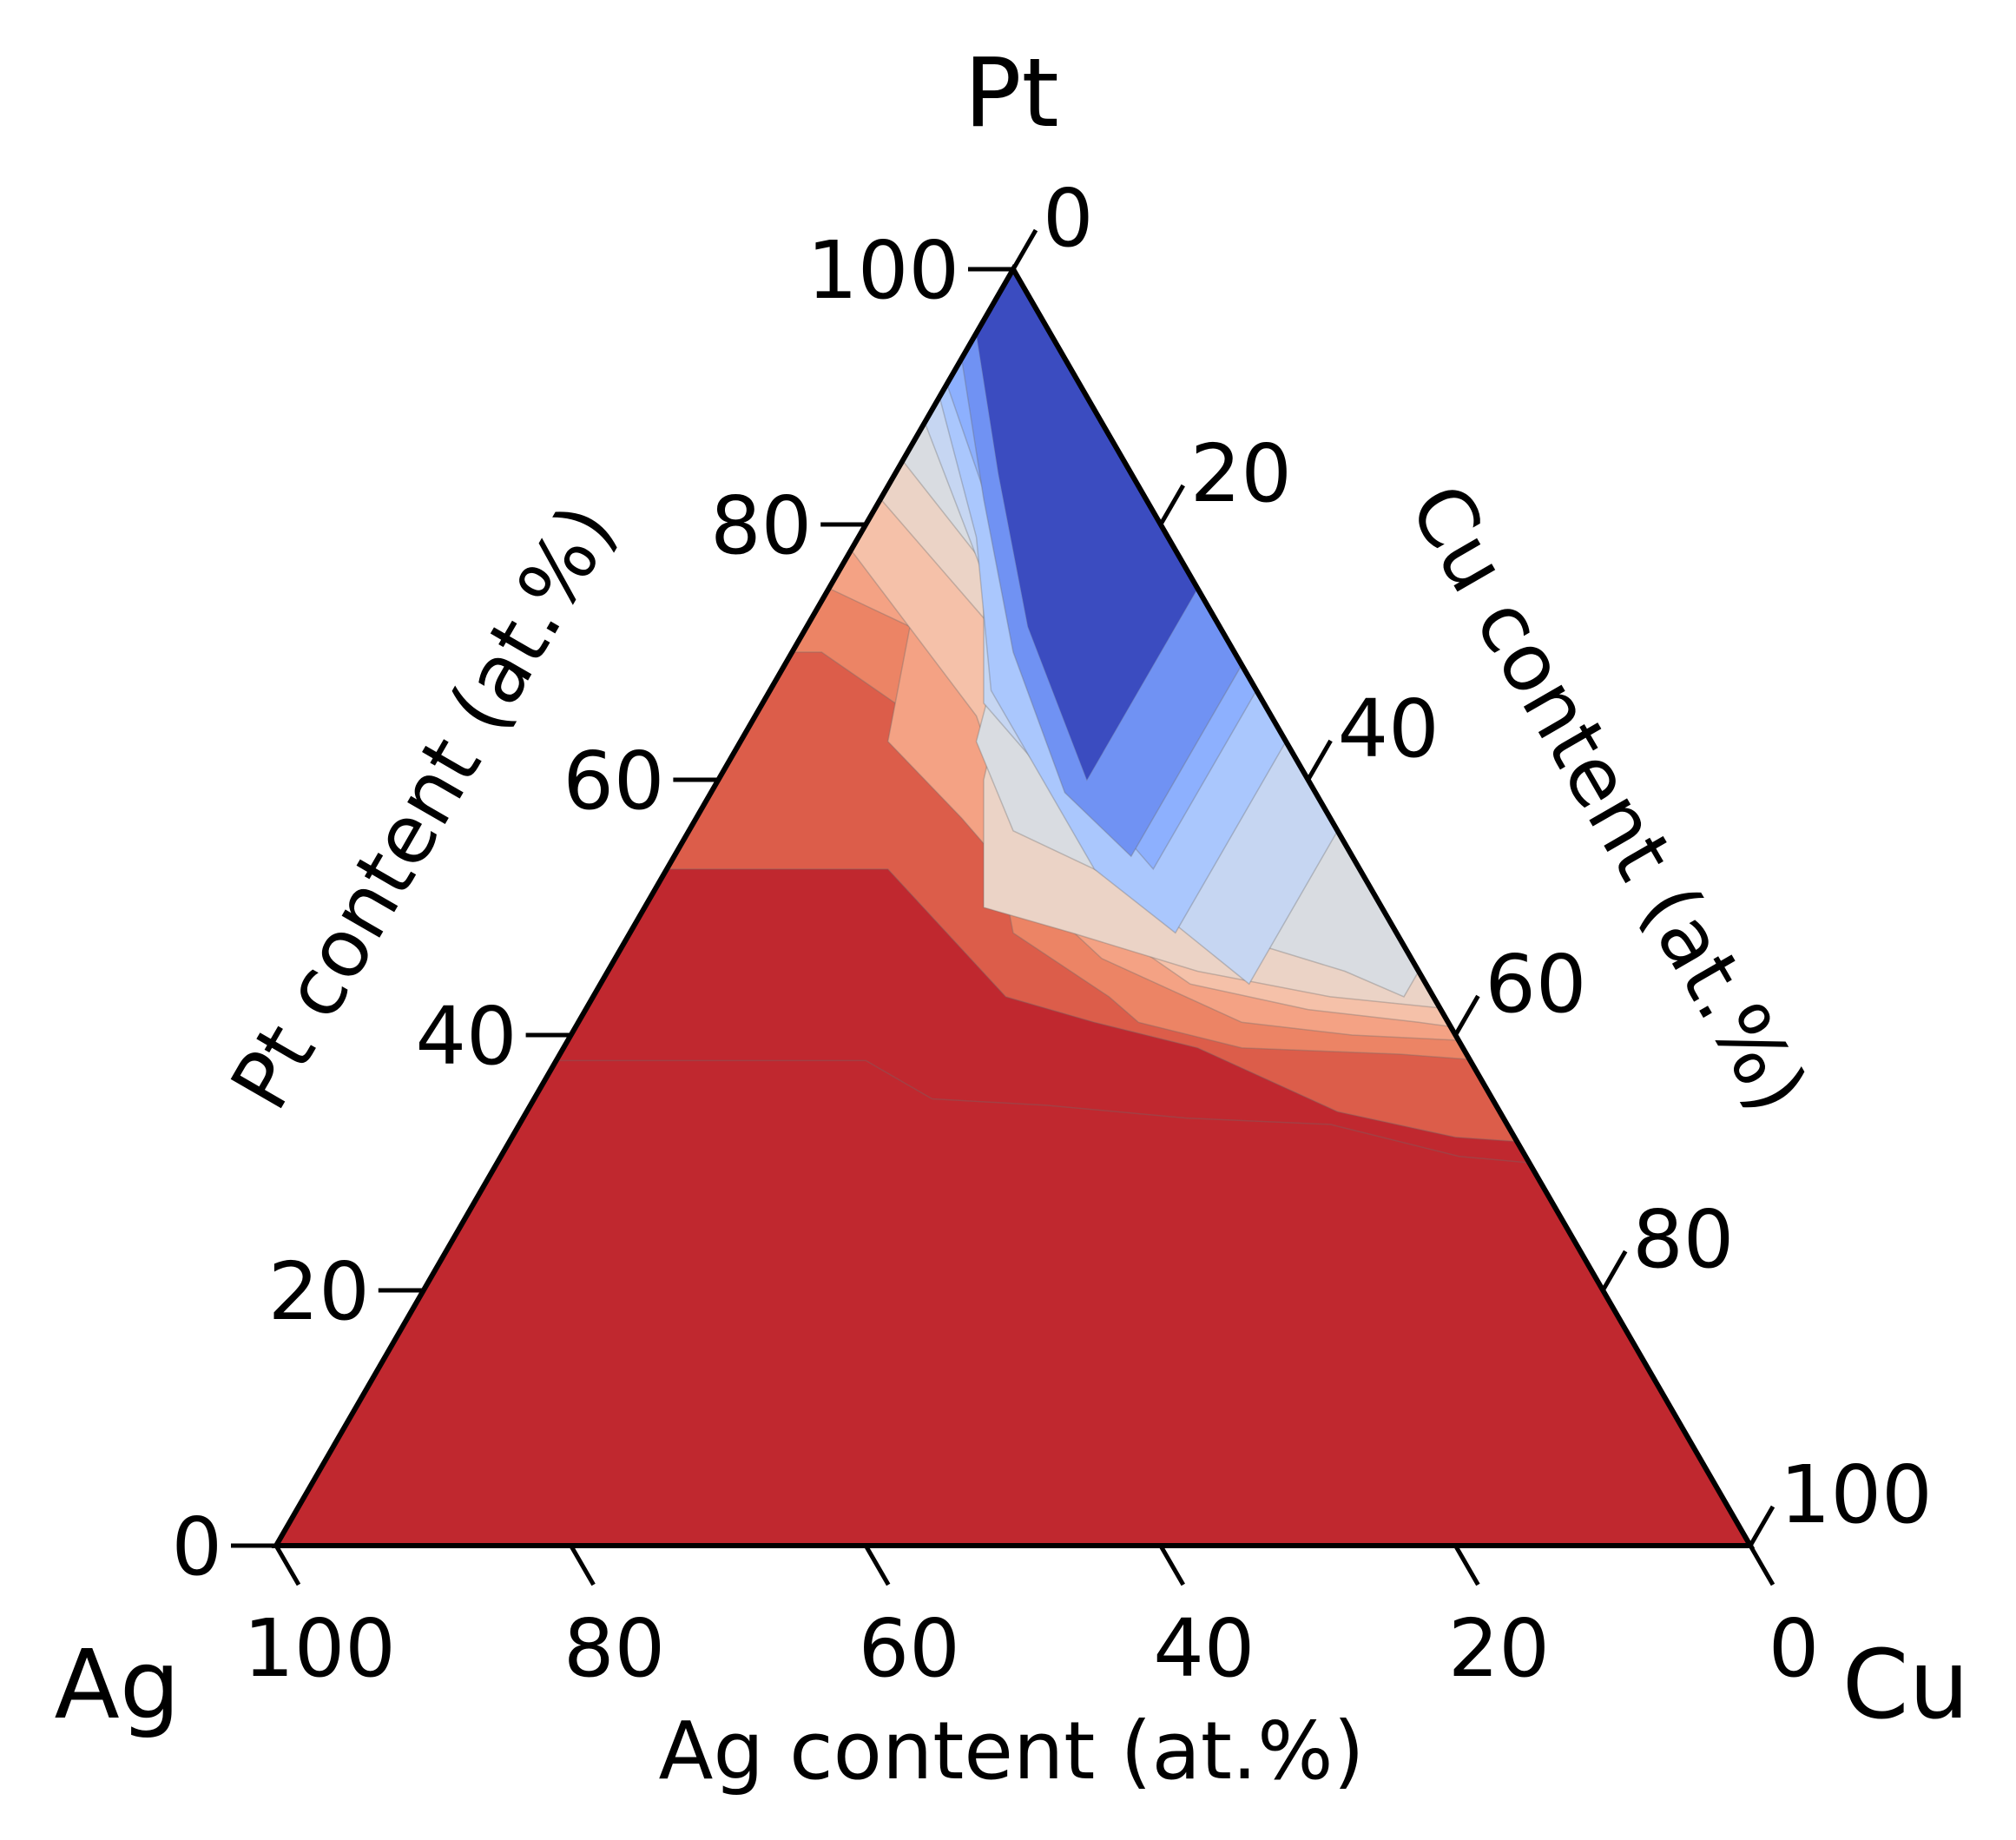 The height and width of the screenshot is (1840, 2016). I want to click on corner-label-ag: Ag, so click(117, 1684).